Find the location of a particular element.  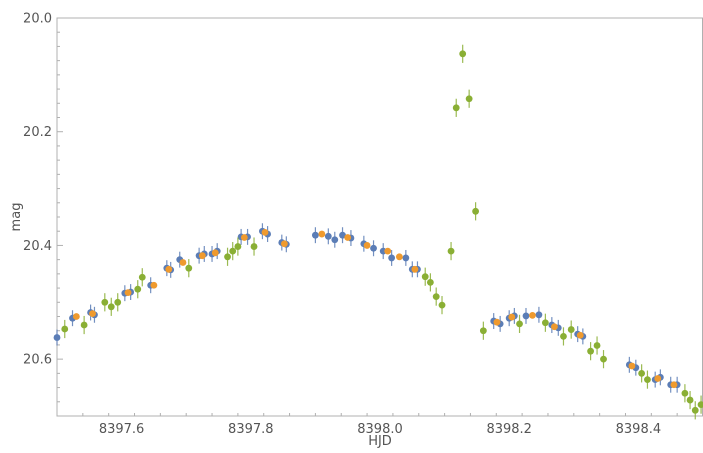

x-tick-label: 8398.4 is located at coordinates (639, 429).